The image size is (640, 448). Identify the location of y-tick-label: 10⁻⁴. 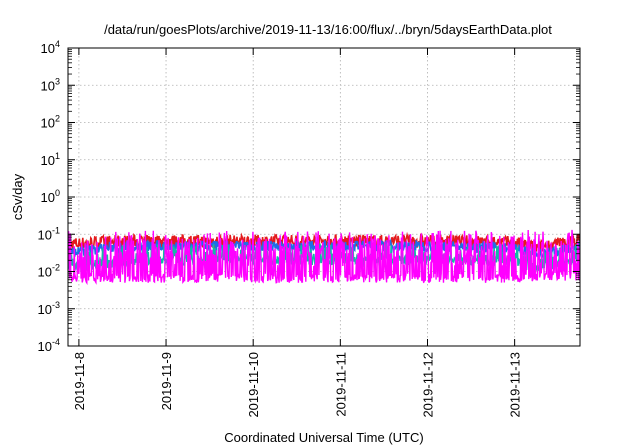
(49, 345).